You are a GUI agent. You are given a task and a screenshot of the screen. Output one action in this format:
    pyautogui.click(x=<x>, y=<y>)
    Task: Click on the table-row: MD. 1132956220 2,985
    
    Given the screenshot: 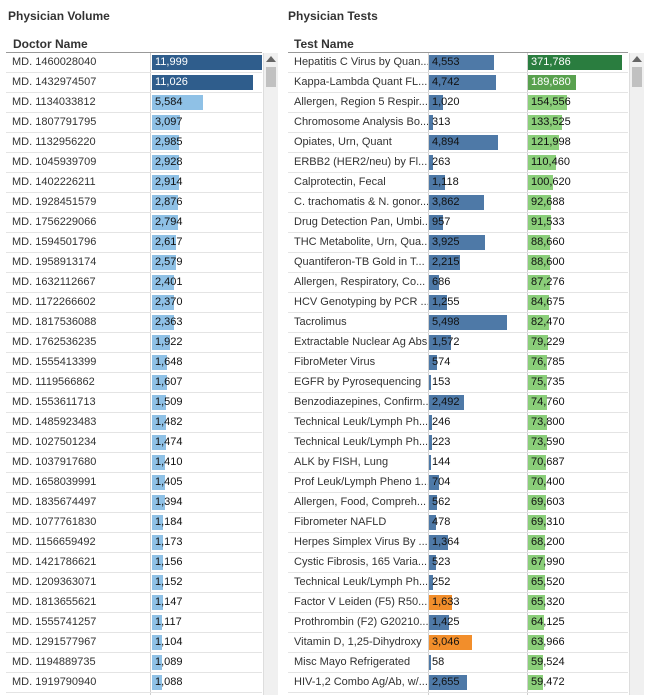 What is the action you would take?
    pyautogui.click(x=134, y=143)
    